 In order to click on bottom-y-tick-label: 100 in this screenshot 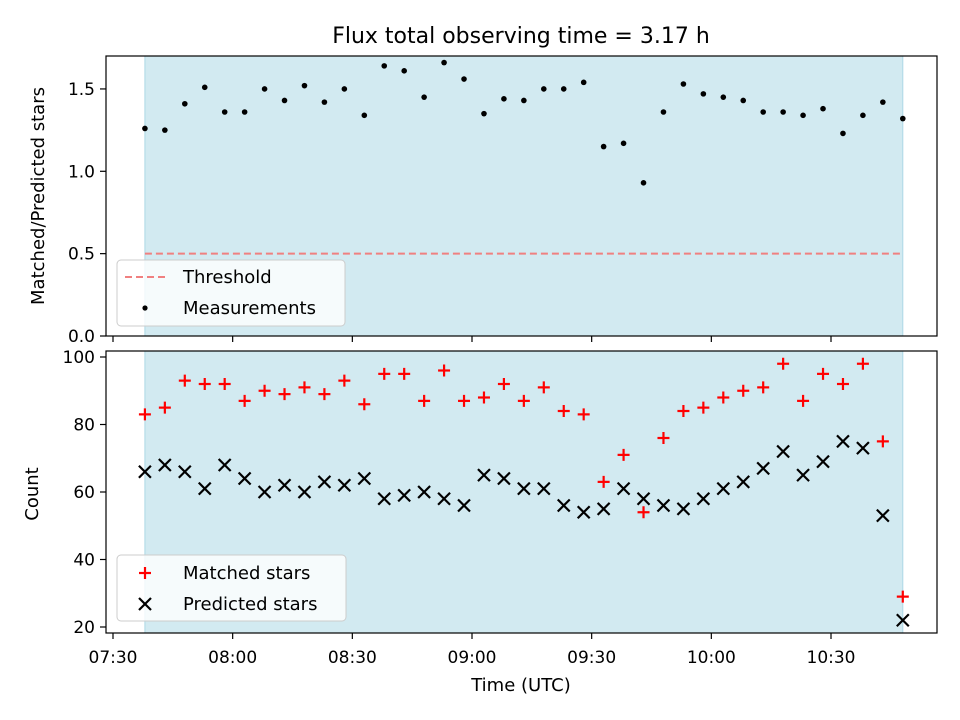, I will do `click(79, 358)`.